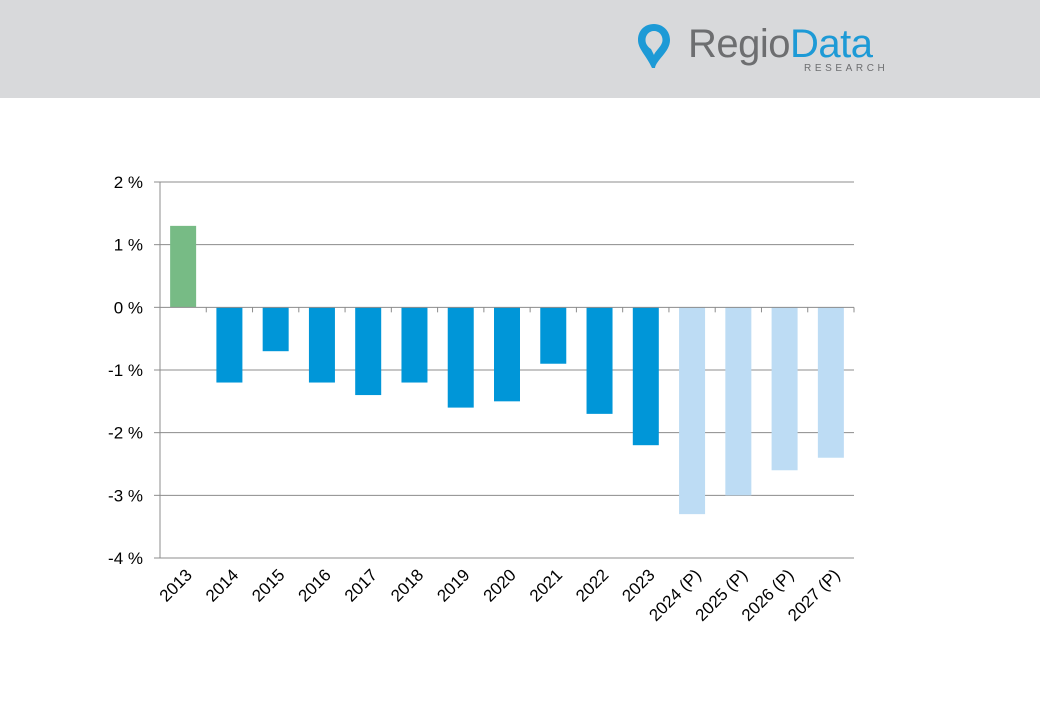 The width and height of the screenshot is (1040, 720). Describe the element at coordinates (831, 44) in the screenshot. I see `logo-name-part2: Data` at that location.